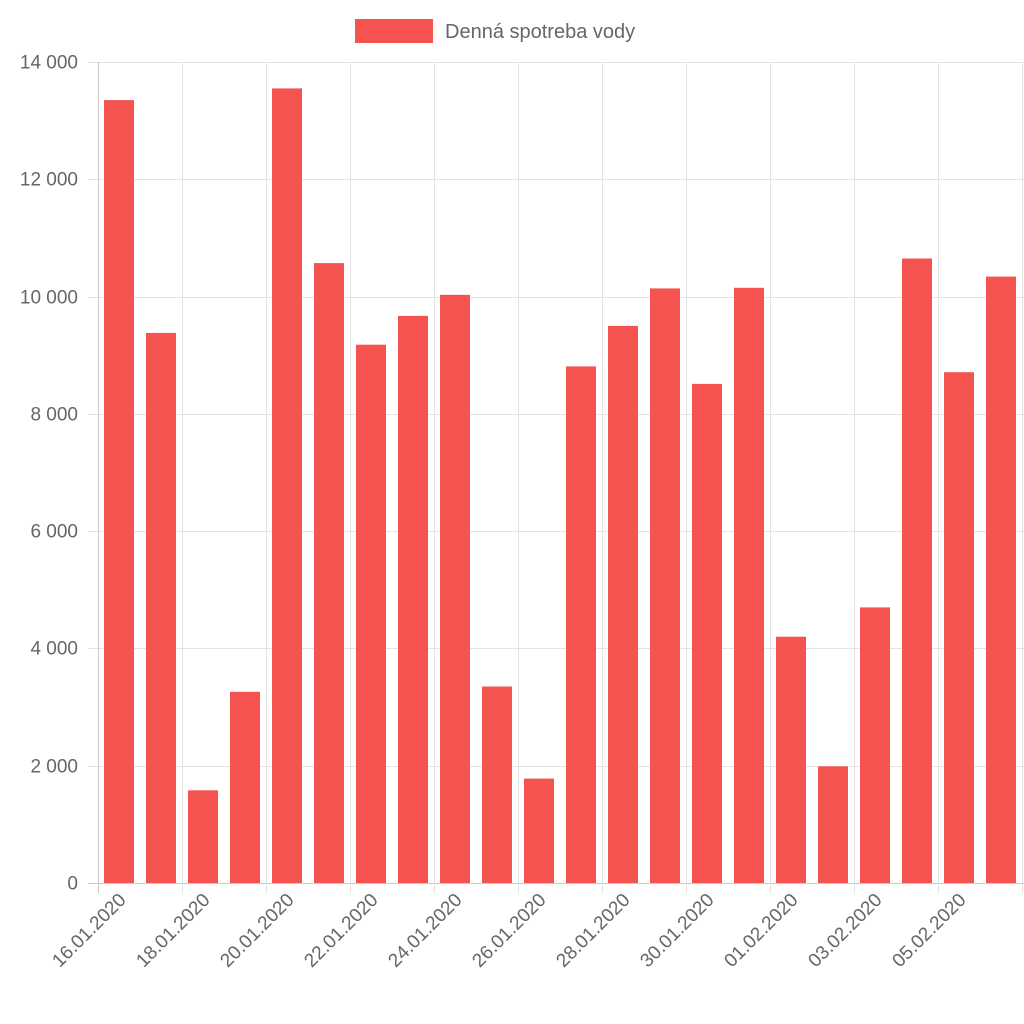  What do you see at coordinates (341, 931) in the screenshot?
I see `x-tick-label: 22.01.2020` at bounding box center [341, 931].